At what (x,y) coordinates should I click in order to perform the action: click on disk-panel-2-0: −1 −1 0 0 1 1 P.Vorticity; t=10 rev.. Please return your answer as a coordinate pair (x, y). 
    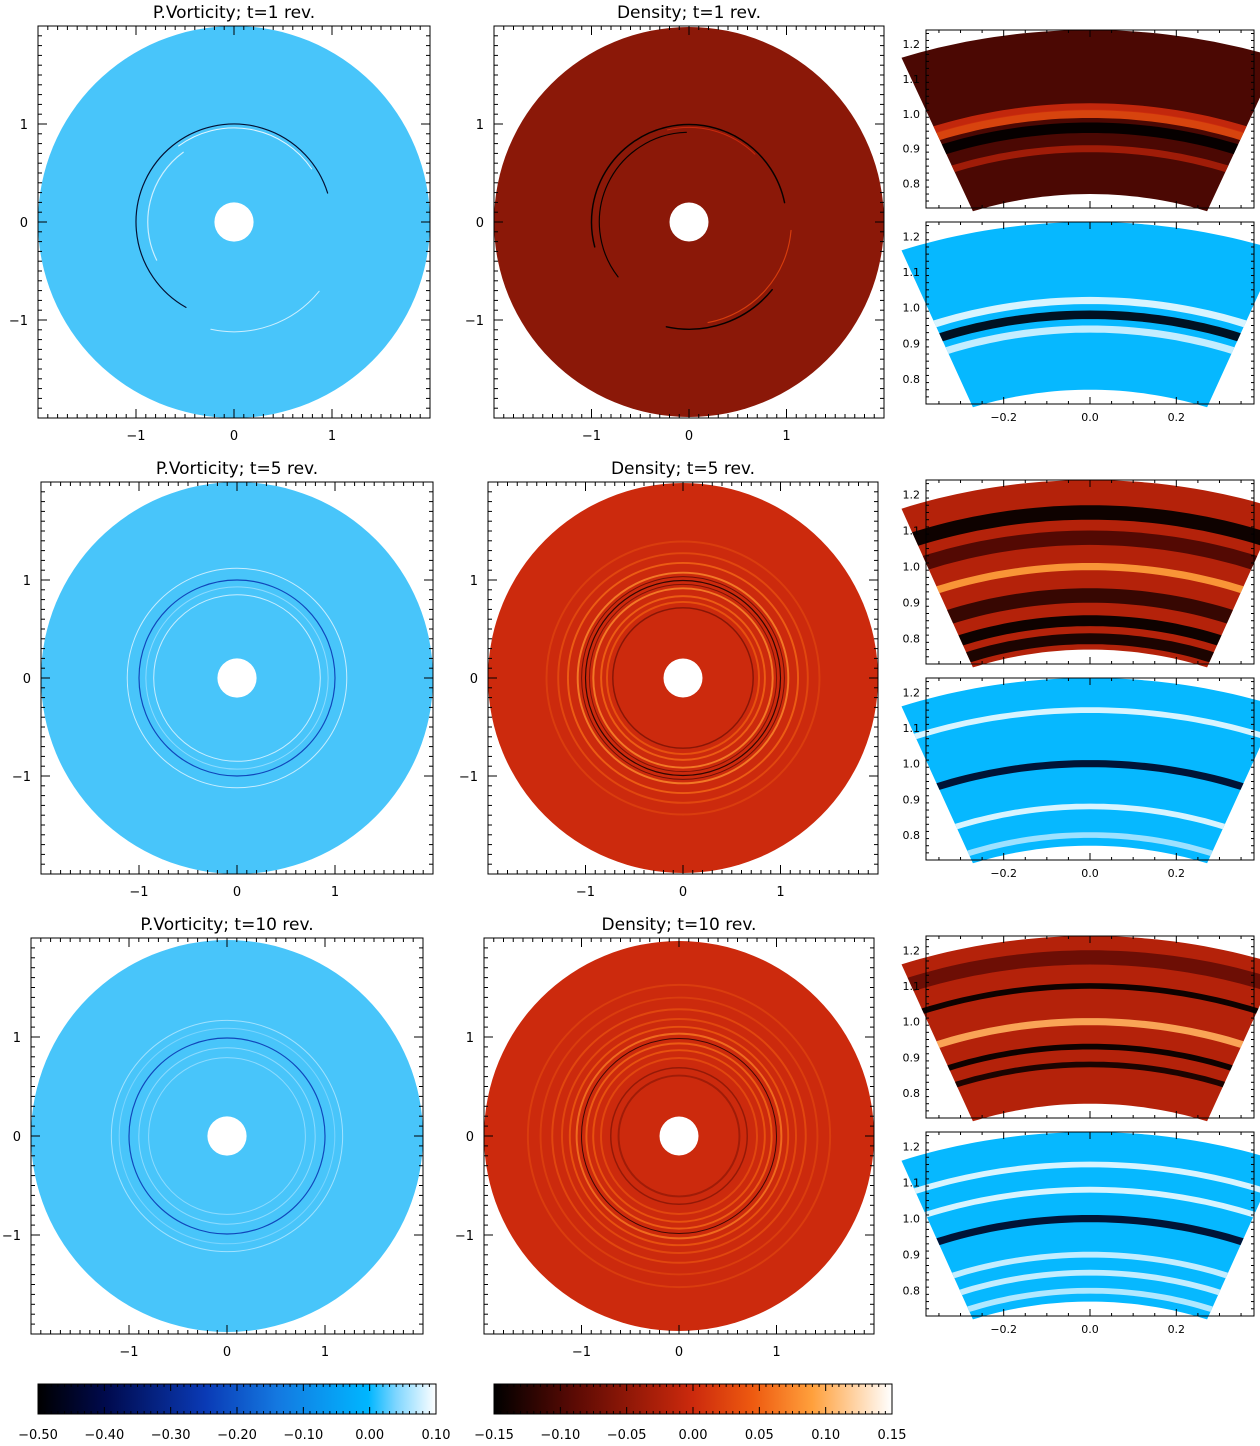
    Looking at the image, I should click on (213, 1137).